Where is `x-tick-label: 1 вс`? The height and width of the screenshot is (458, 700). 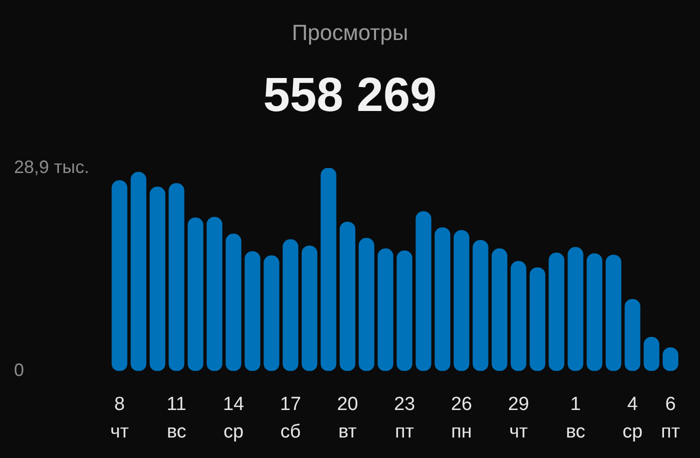
x-tick-label: 1 вс is located at coordinates (576, 418).